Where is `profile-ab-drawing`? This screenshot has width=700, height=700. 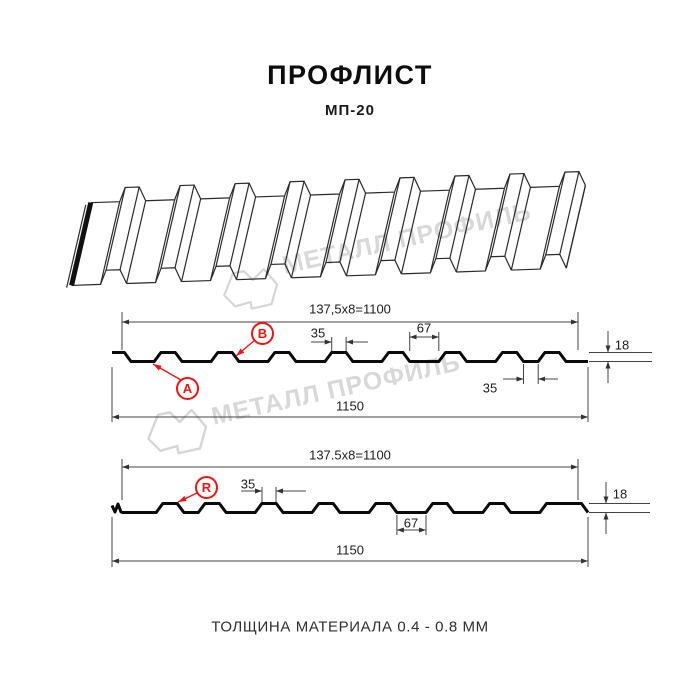
profile-ab-drawing is located at coordinates (381, 367).